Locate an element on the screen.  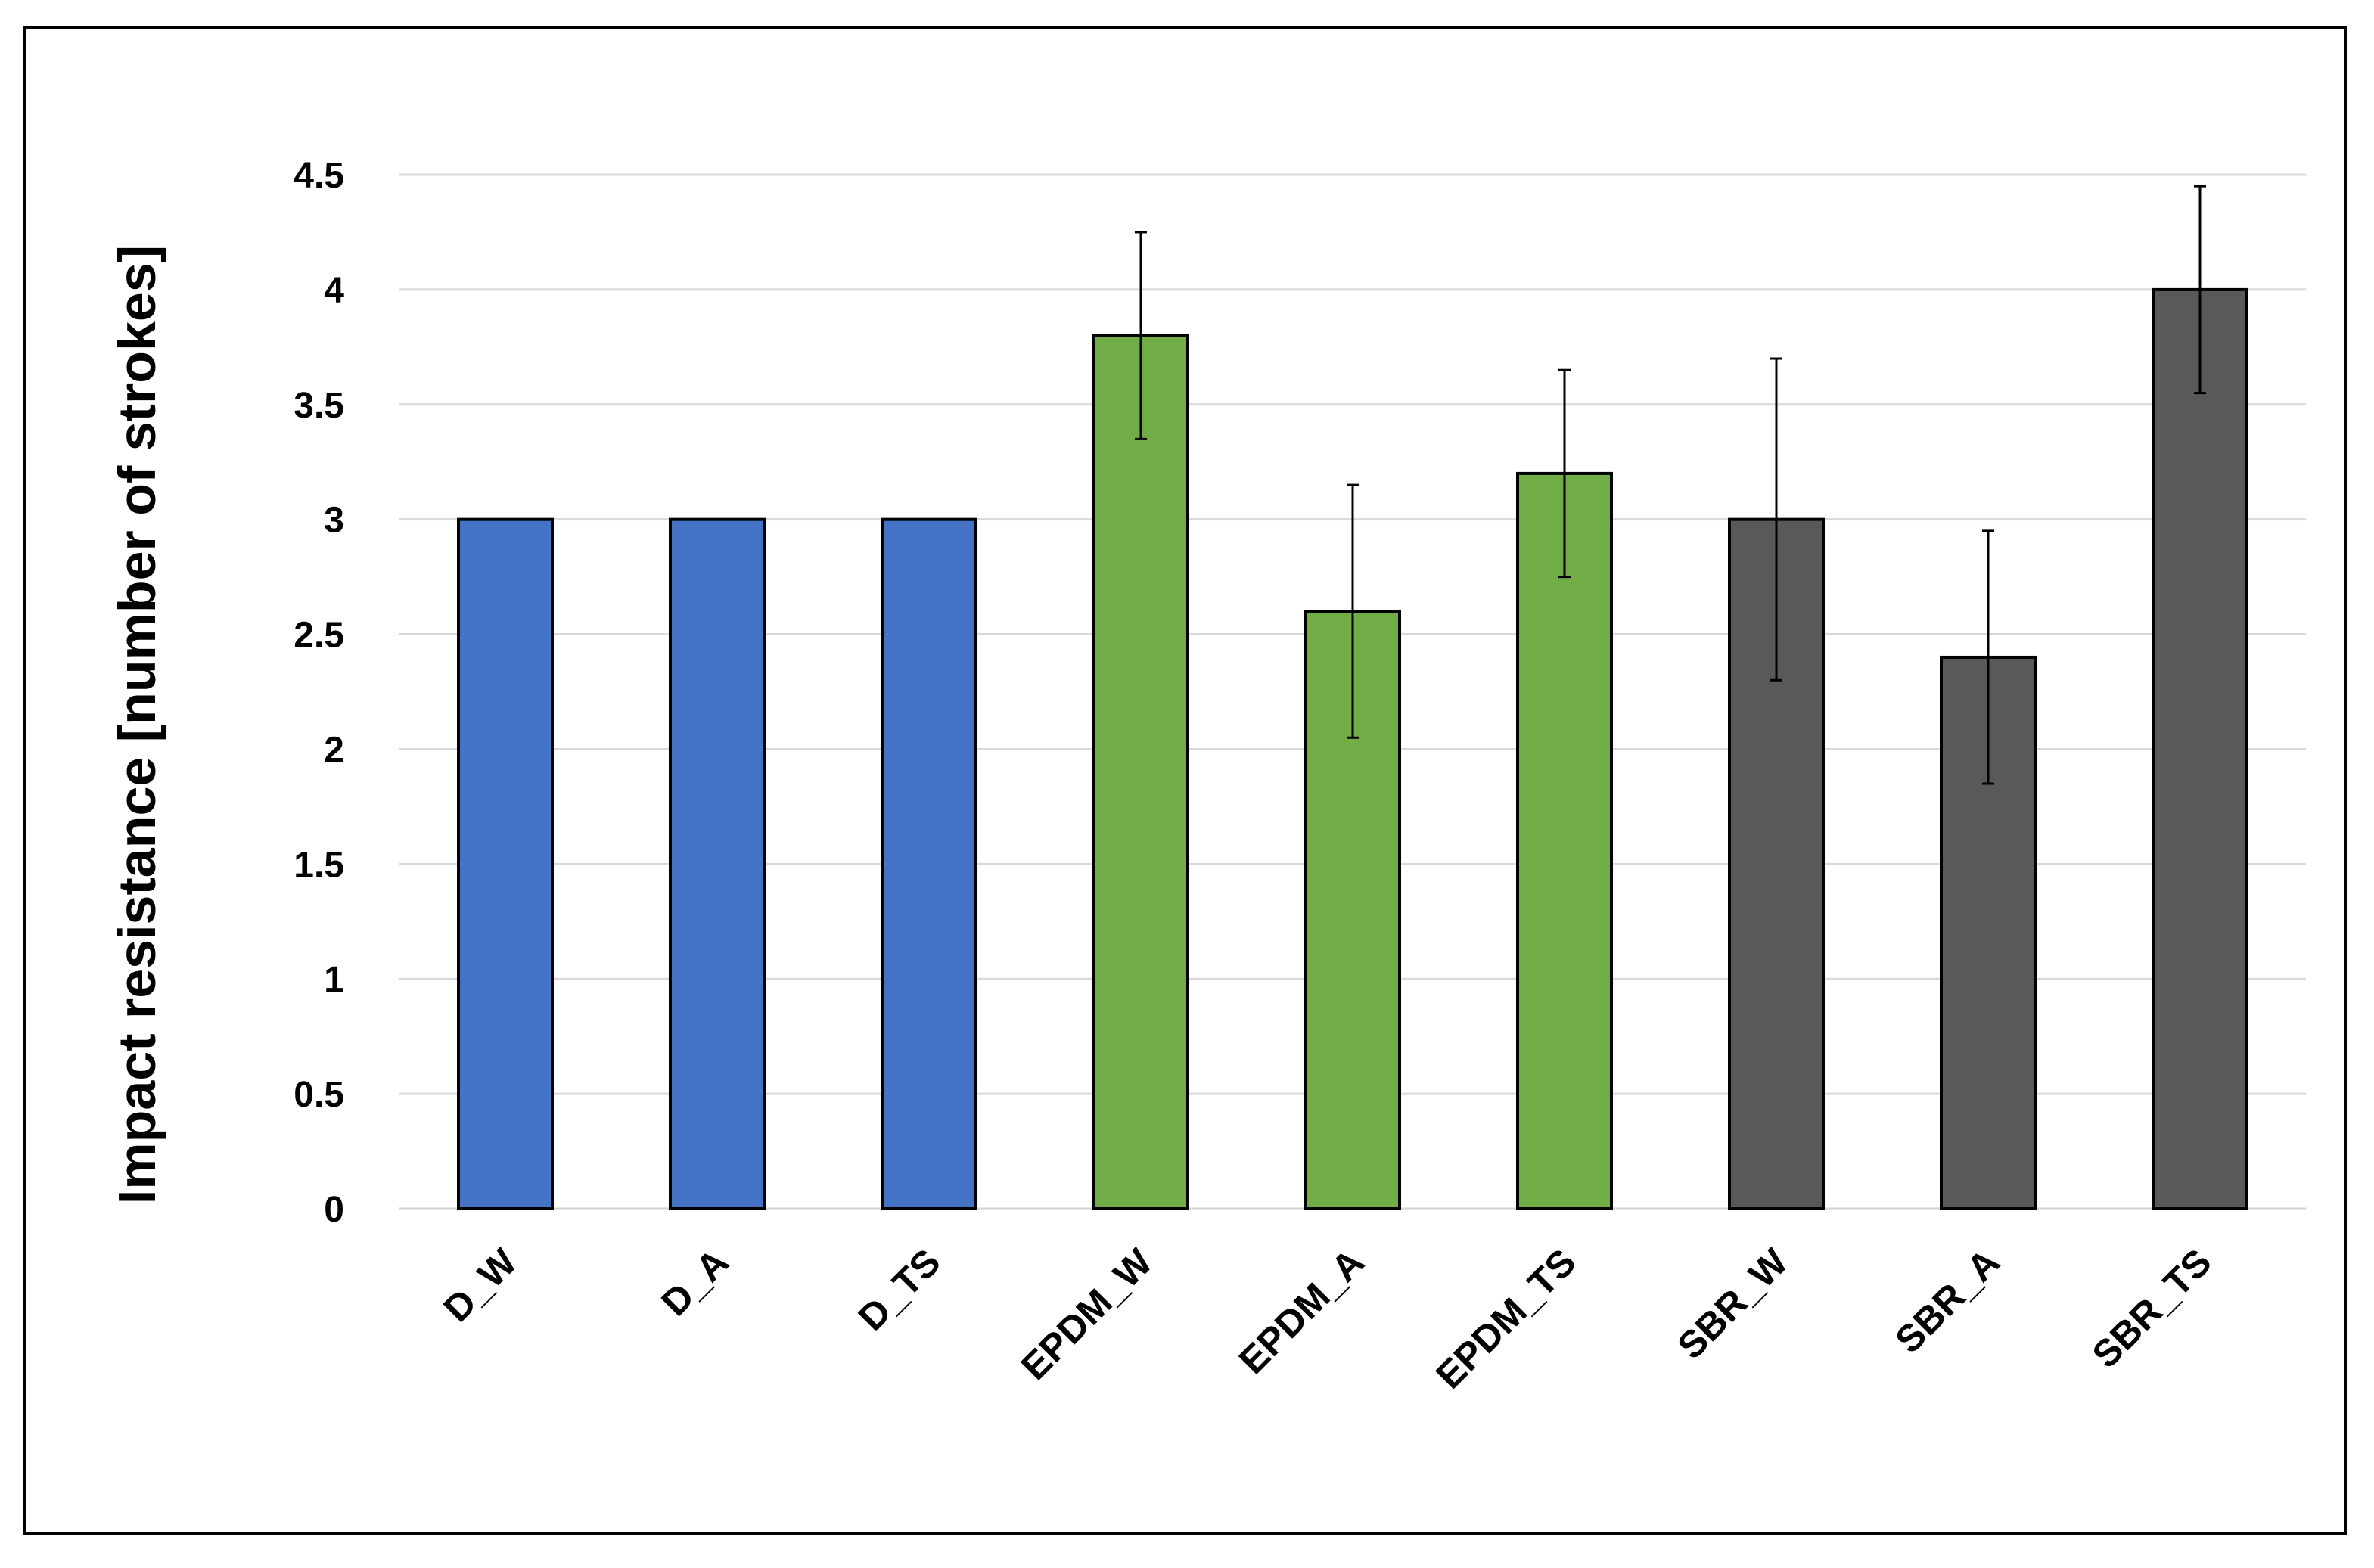
x-tick-label: SBR_TS is located at coordinates (2152, 1308).